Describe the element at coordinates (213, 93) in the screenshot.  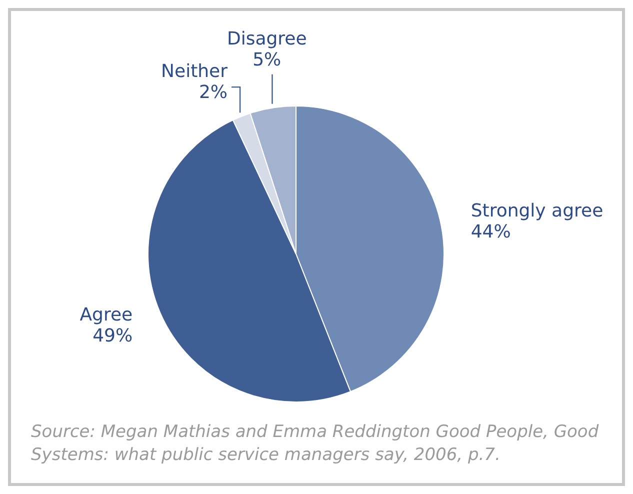
I see `data-label: 2%` at that location.